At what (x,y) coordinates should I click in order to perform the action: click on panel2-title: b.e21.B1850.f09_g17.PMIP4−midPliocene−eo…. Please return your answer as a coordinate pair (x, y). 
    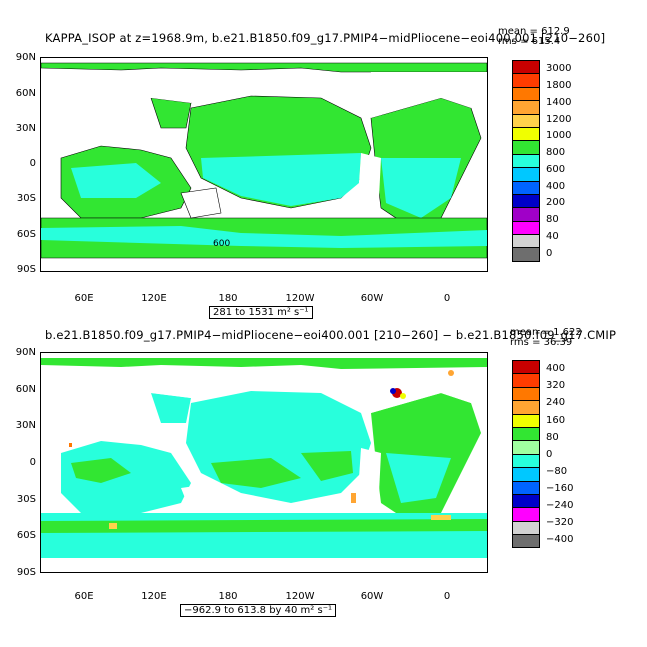
    Looking at the image, I should click on (331, 335).